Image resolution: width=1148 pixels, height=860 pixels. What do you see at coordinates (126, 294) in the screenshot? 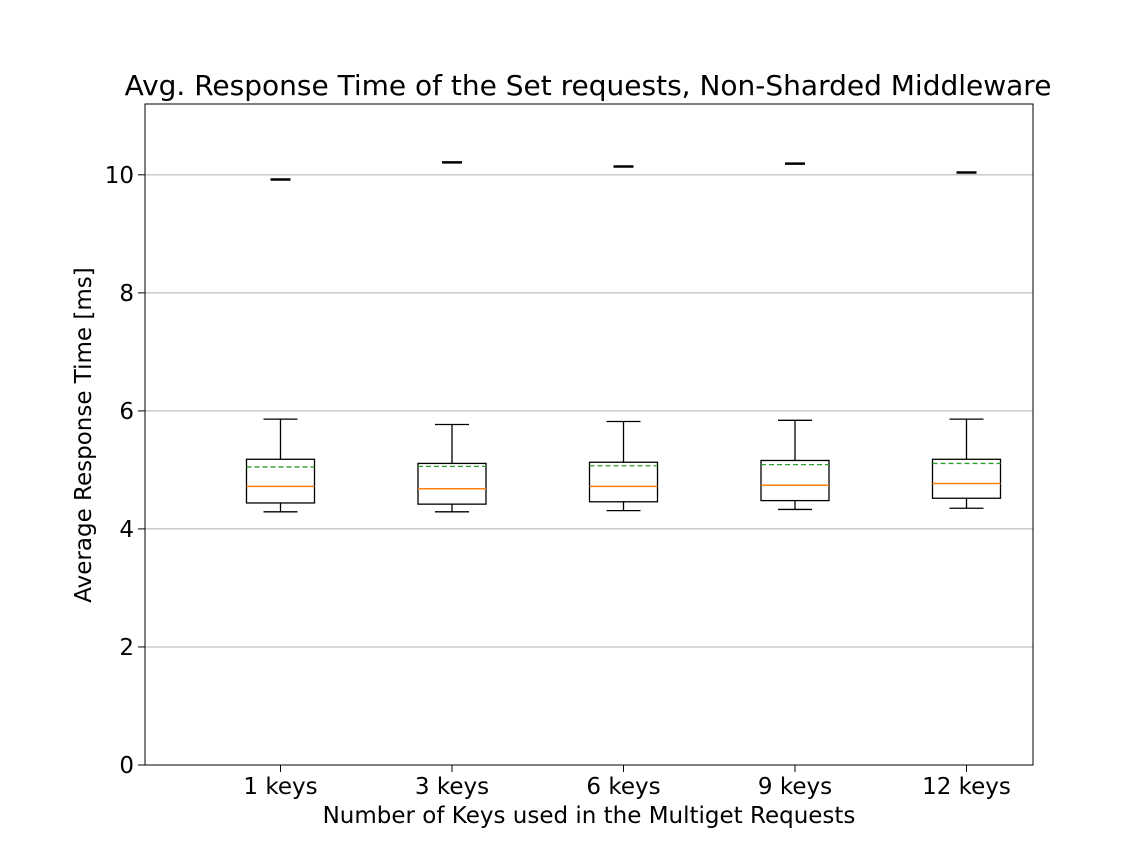
I see `y-tick-label: 8` at bounding box center [126, 294].